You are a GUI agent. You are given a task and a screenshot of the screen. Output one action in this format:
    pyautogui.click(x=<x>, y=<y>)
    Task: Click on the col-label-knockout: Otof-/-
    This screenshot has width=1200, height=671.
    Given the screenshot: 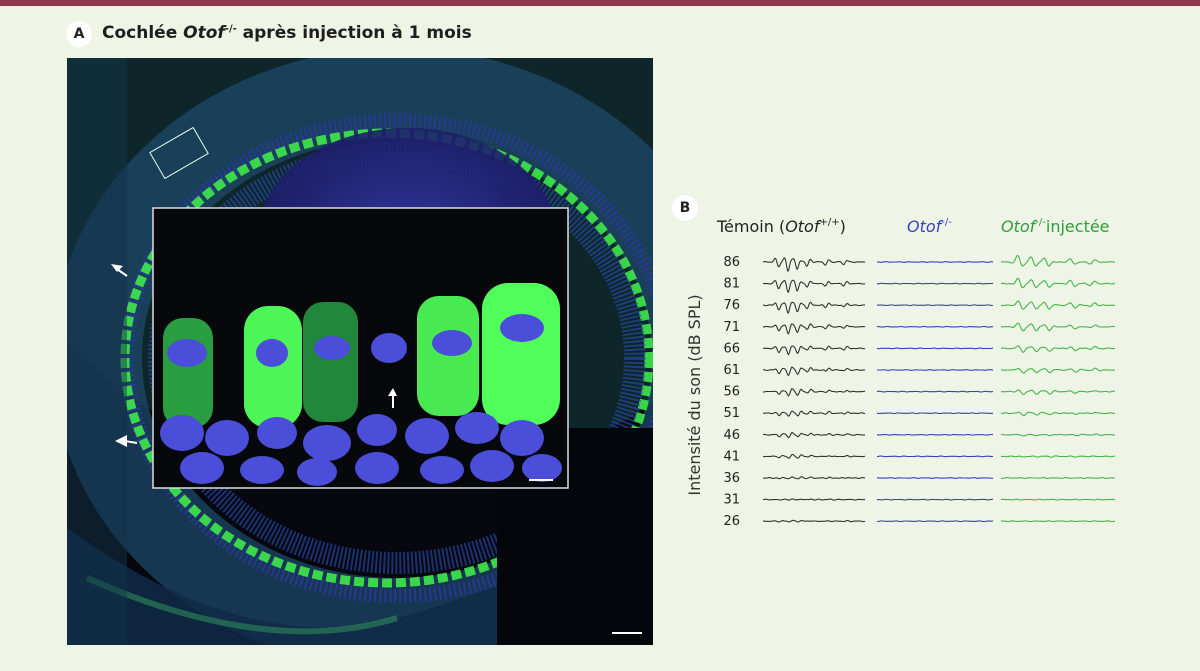 What is the action you would take?
    pyautogui.click(x=929, y=226)
    